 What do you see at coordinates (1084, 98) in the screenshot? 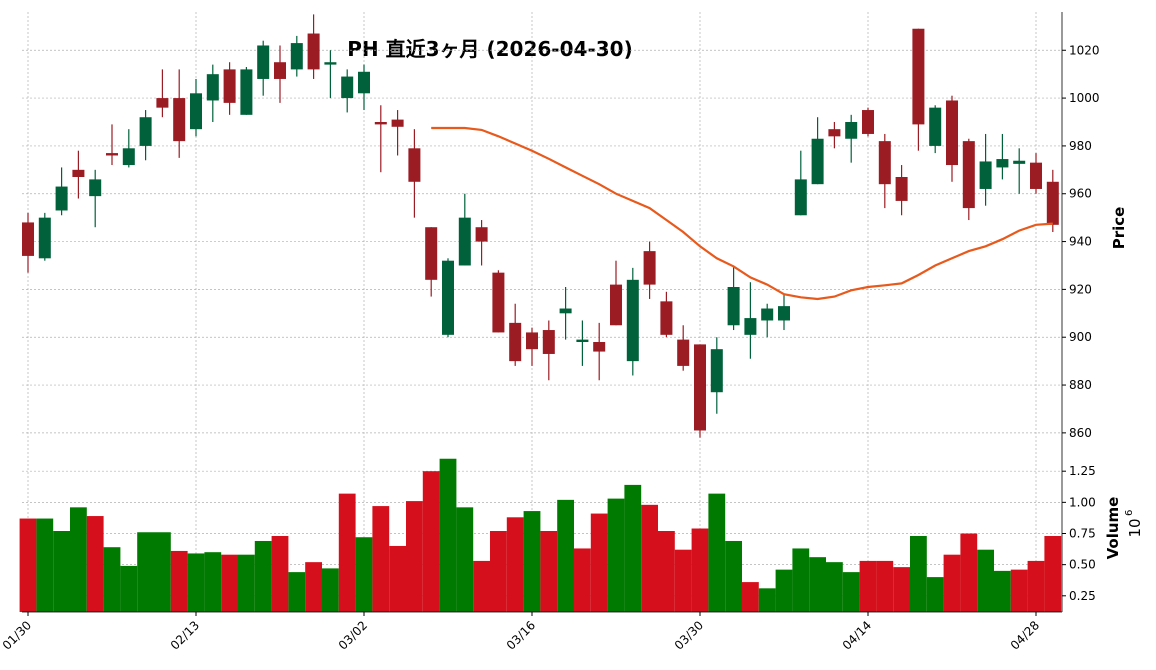
I see `y-tick-label: 1000` at bounding box center [1084, 98].